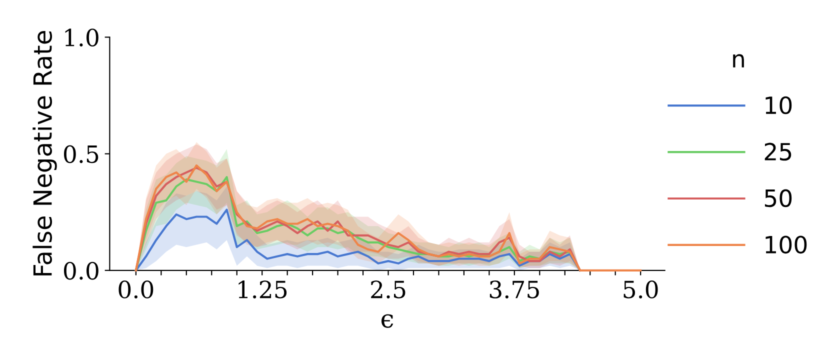 This screenshot has height=338, width=831. Describe the element at coordinates (778, 151) in the screenshot. I see `legend-label: 25` at that location.